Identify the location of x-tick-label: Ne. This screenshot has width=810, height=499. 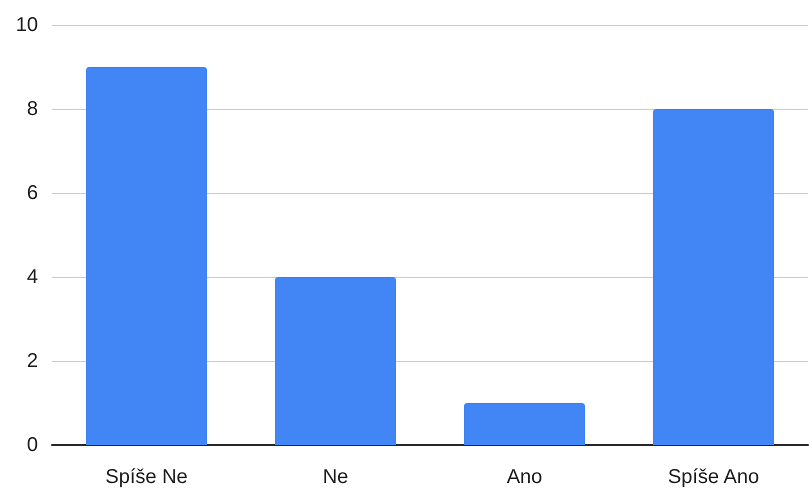
(335, 477).